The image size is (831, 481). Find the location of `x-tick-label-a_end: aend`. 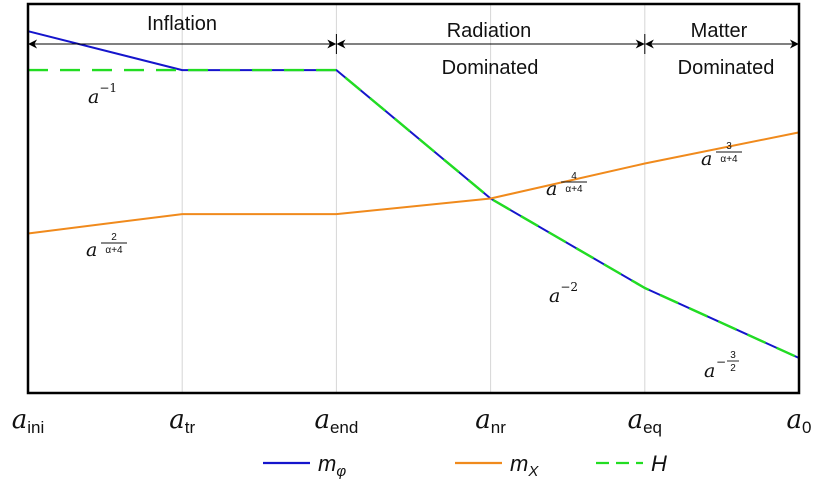

x-tick-label-a_end: aend is located at coordinates (336, 421).